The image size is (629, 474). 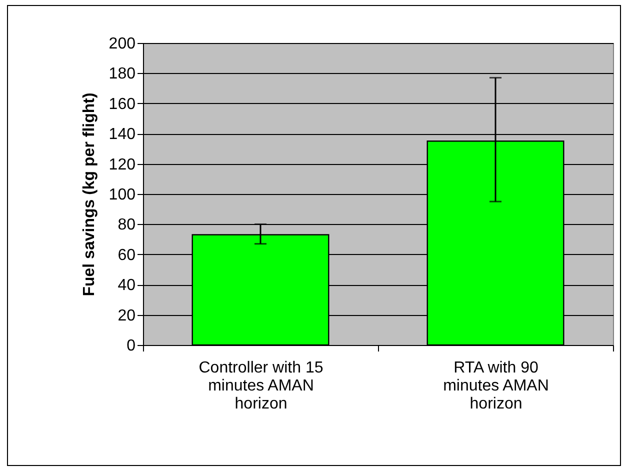 What do you see at coordinates (131, 346) in the screenshot?
I see `y-tick-label: 0` at bounding box center [131, 346].